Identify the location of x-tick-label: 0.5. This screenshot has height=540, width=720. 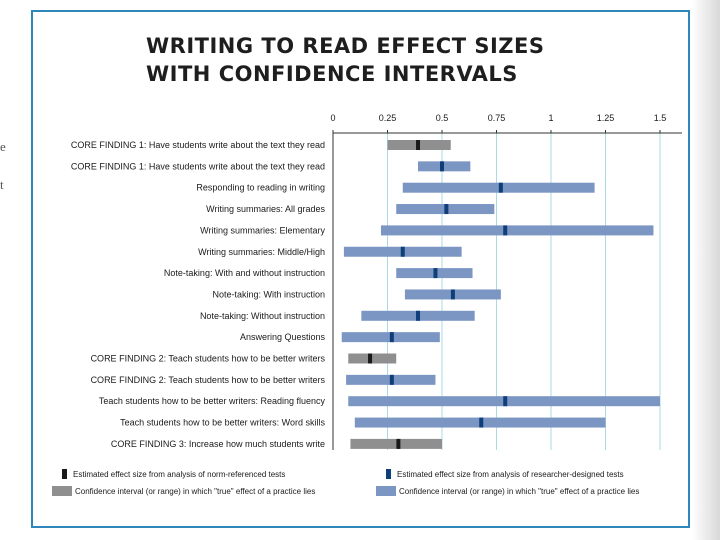
(442, 118).